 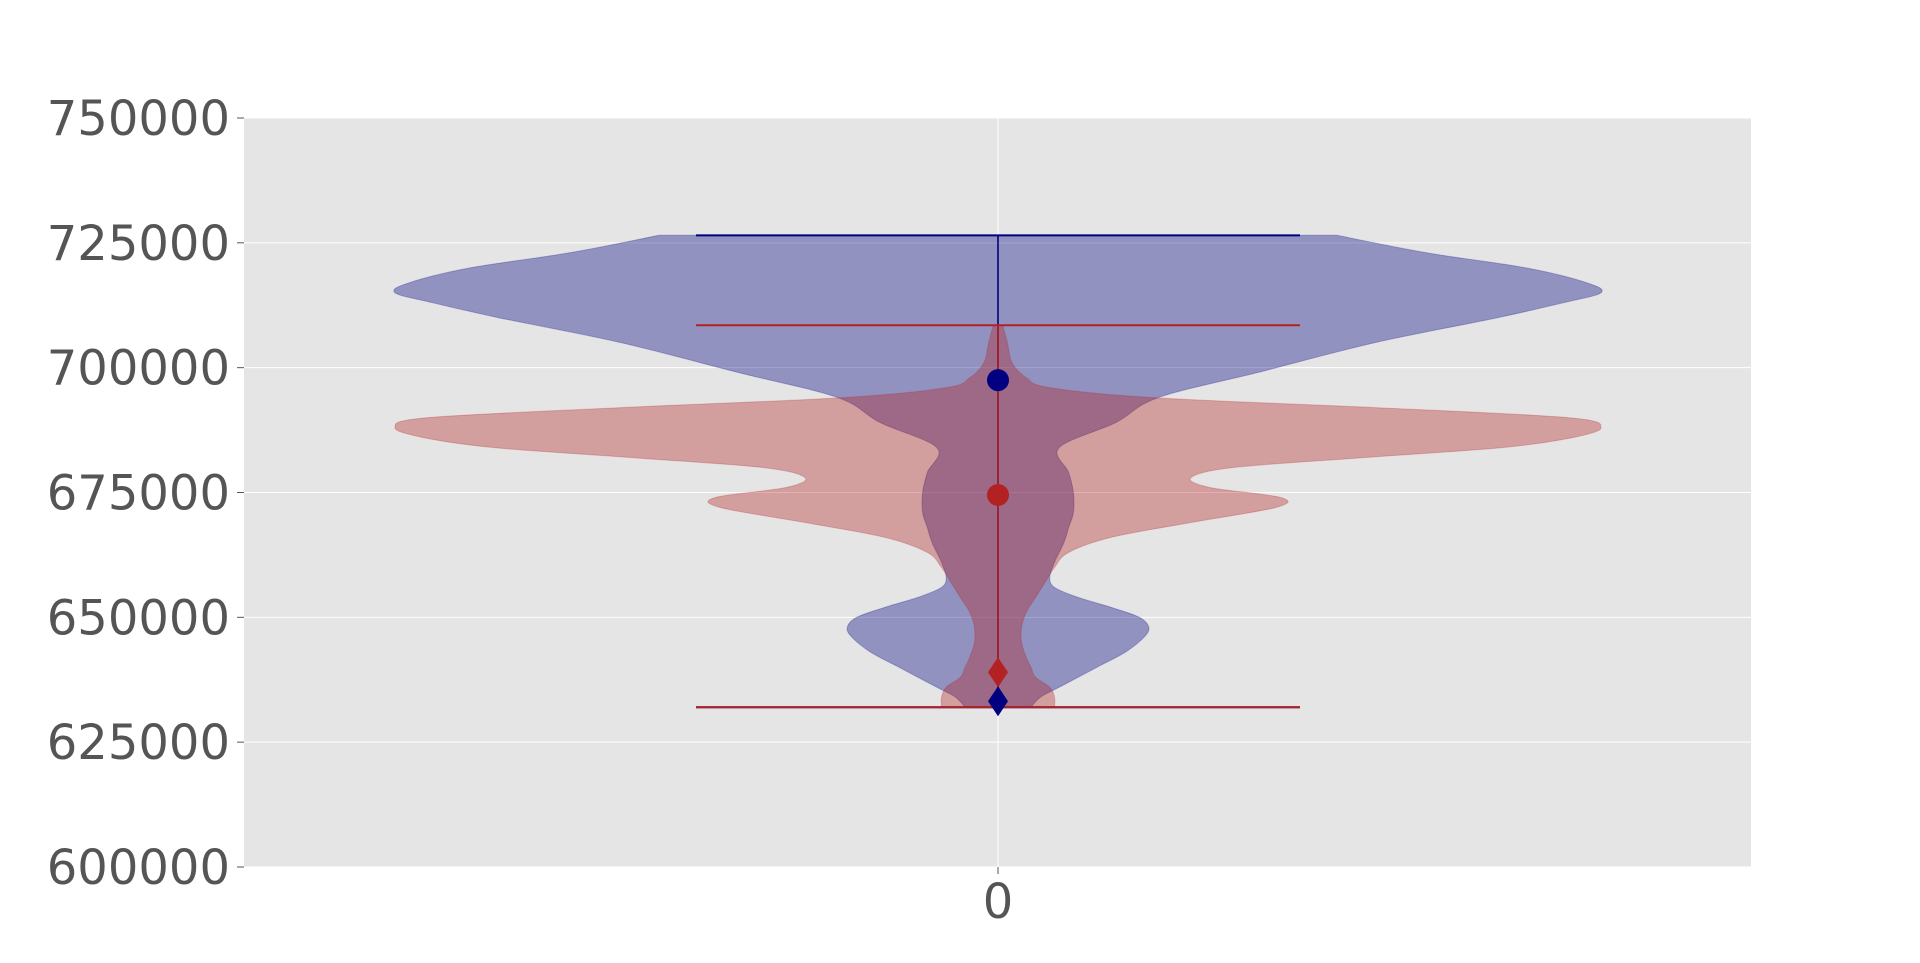 I want to click on y-tick-label: 650000, so click(x=138, y=618).